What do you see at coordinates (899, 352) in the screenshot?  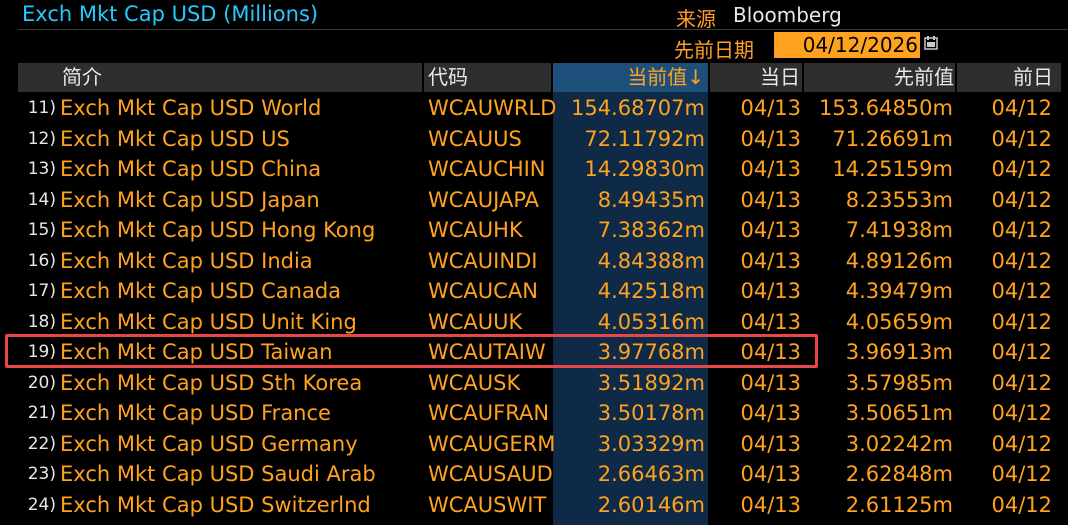 I see `previous-value: 3.96913m` at bounding box center [899, 352].